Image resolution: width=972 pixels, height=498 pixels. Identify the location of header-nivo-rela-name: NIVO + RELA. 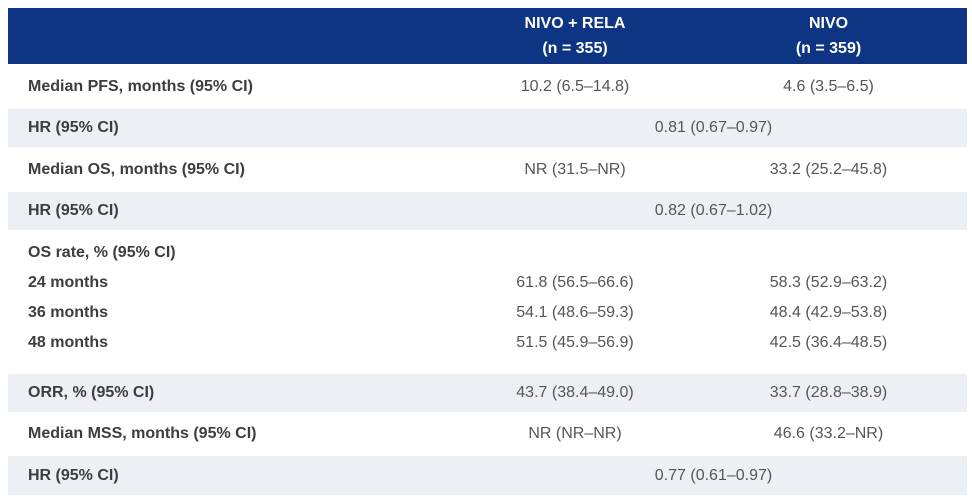
(575, 23).